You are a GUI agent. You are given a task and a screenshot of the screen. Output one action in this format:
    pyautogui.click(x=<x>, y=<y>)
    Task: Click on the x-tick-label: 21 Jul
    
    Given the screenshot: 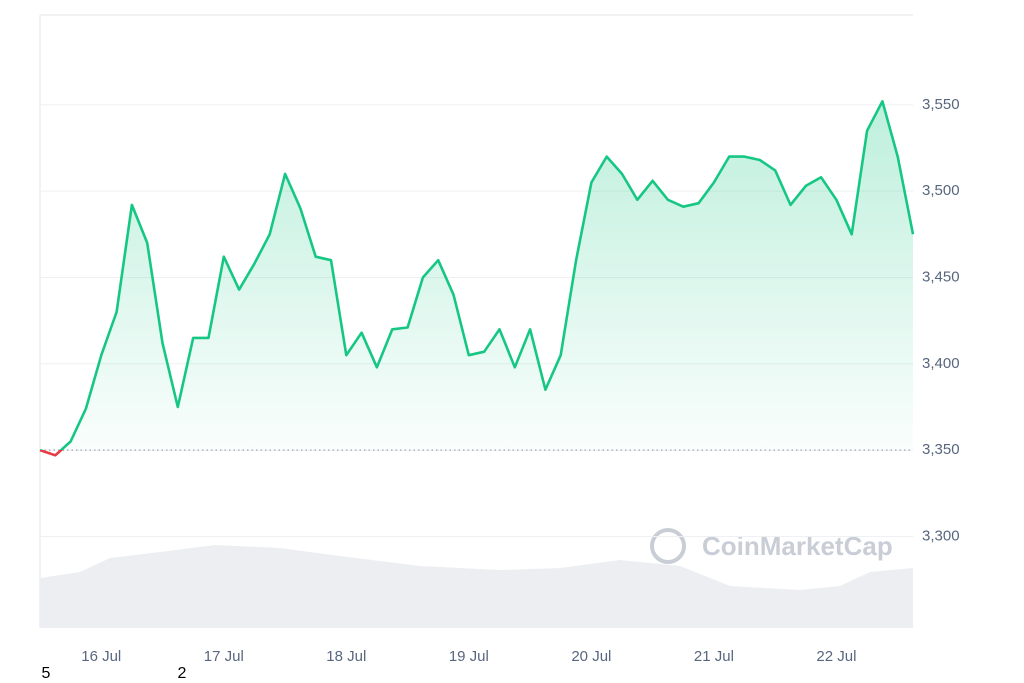 What is the action you would take?
    pyautogui.click(x=714, y=656)
    